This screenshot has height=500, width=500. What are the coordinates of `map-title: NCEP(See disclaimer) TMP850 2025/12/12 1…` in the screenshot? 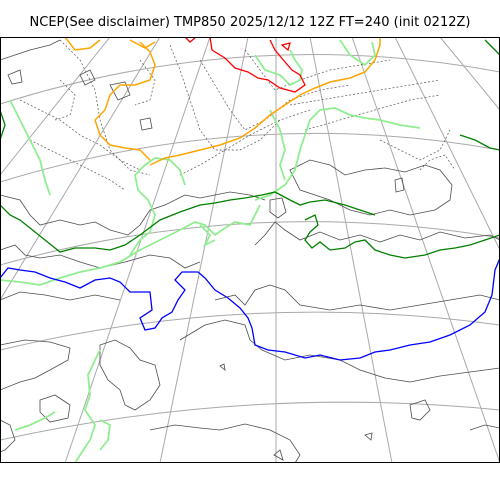 It's located at (250, 22).